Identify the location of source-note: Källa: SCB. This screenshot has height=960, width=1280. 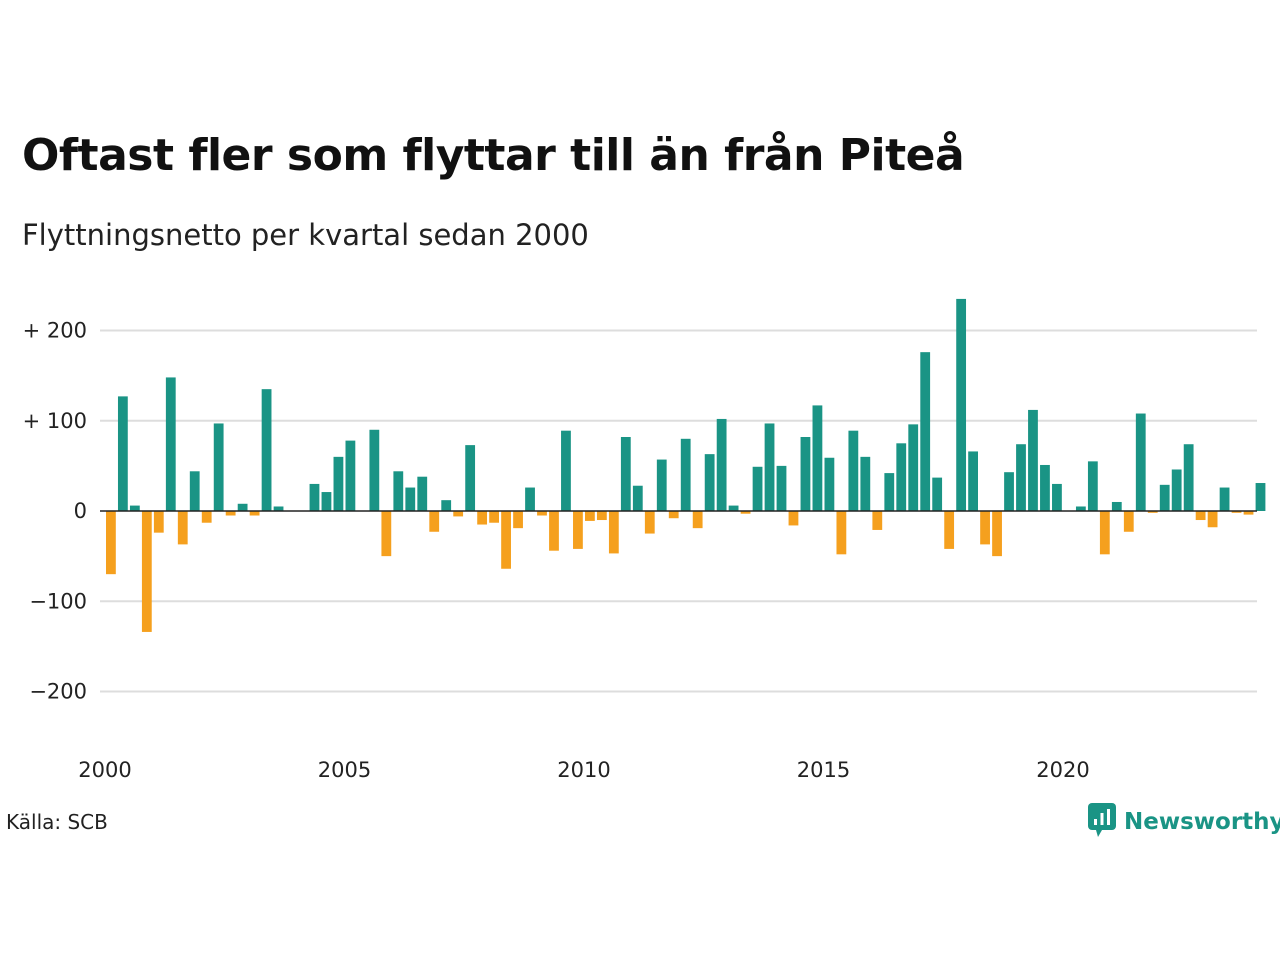
(57, 822).